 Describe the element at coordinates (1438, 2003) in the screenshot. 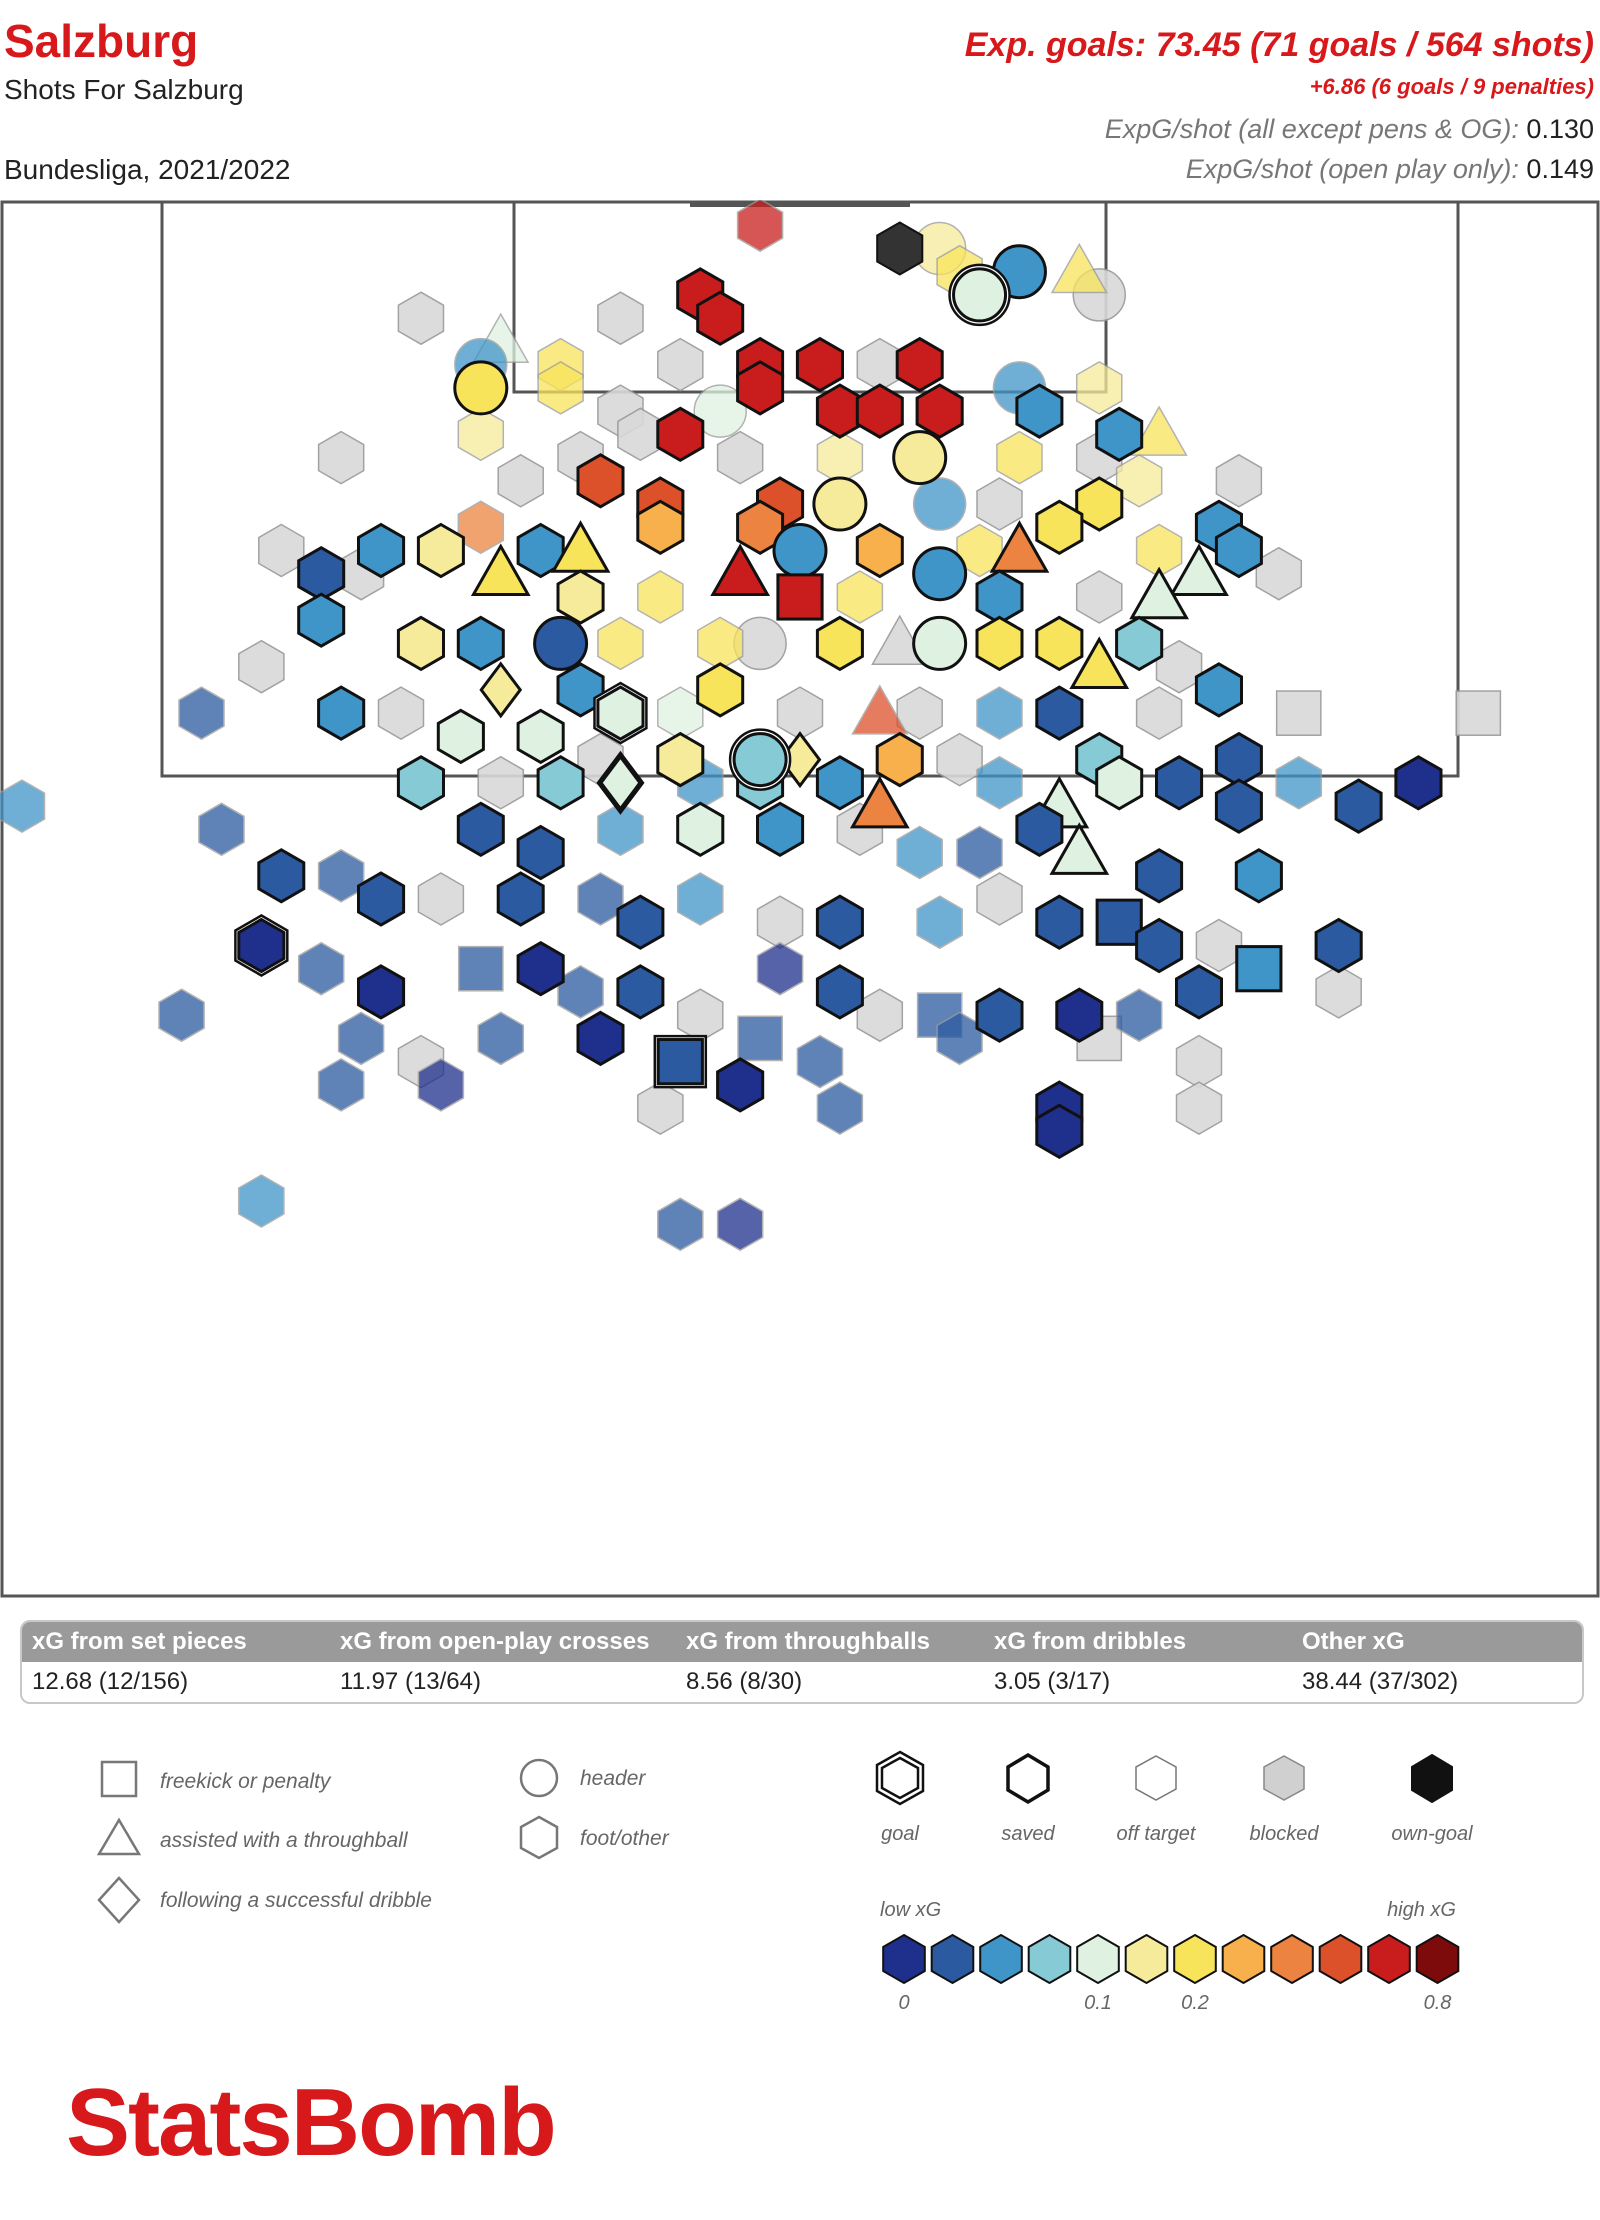

I see `scale-tick-label: 0.8` at that location.